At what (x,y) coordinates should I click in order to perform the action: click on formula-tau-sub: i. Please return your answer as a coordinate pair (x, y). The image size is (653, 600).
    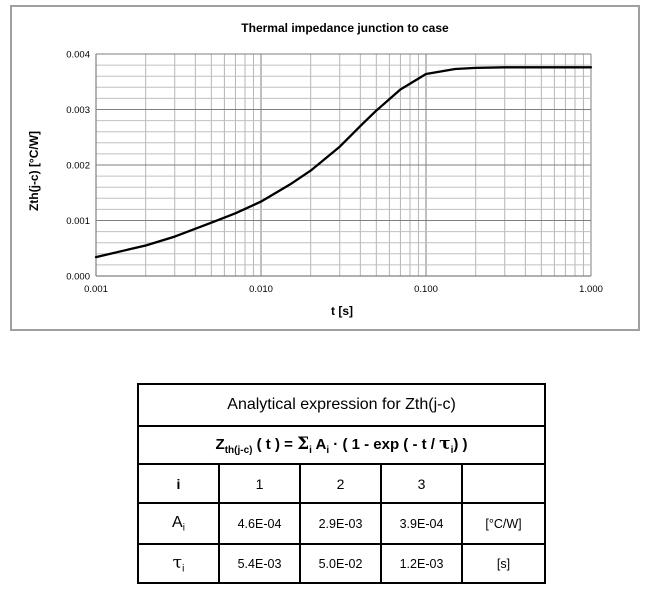
    Looking at the image, I should click on (452, 450).